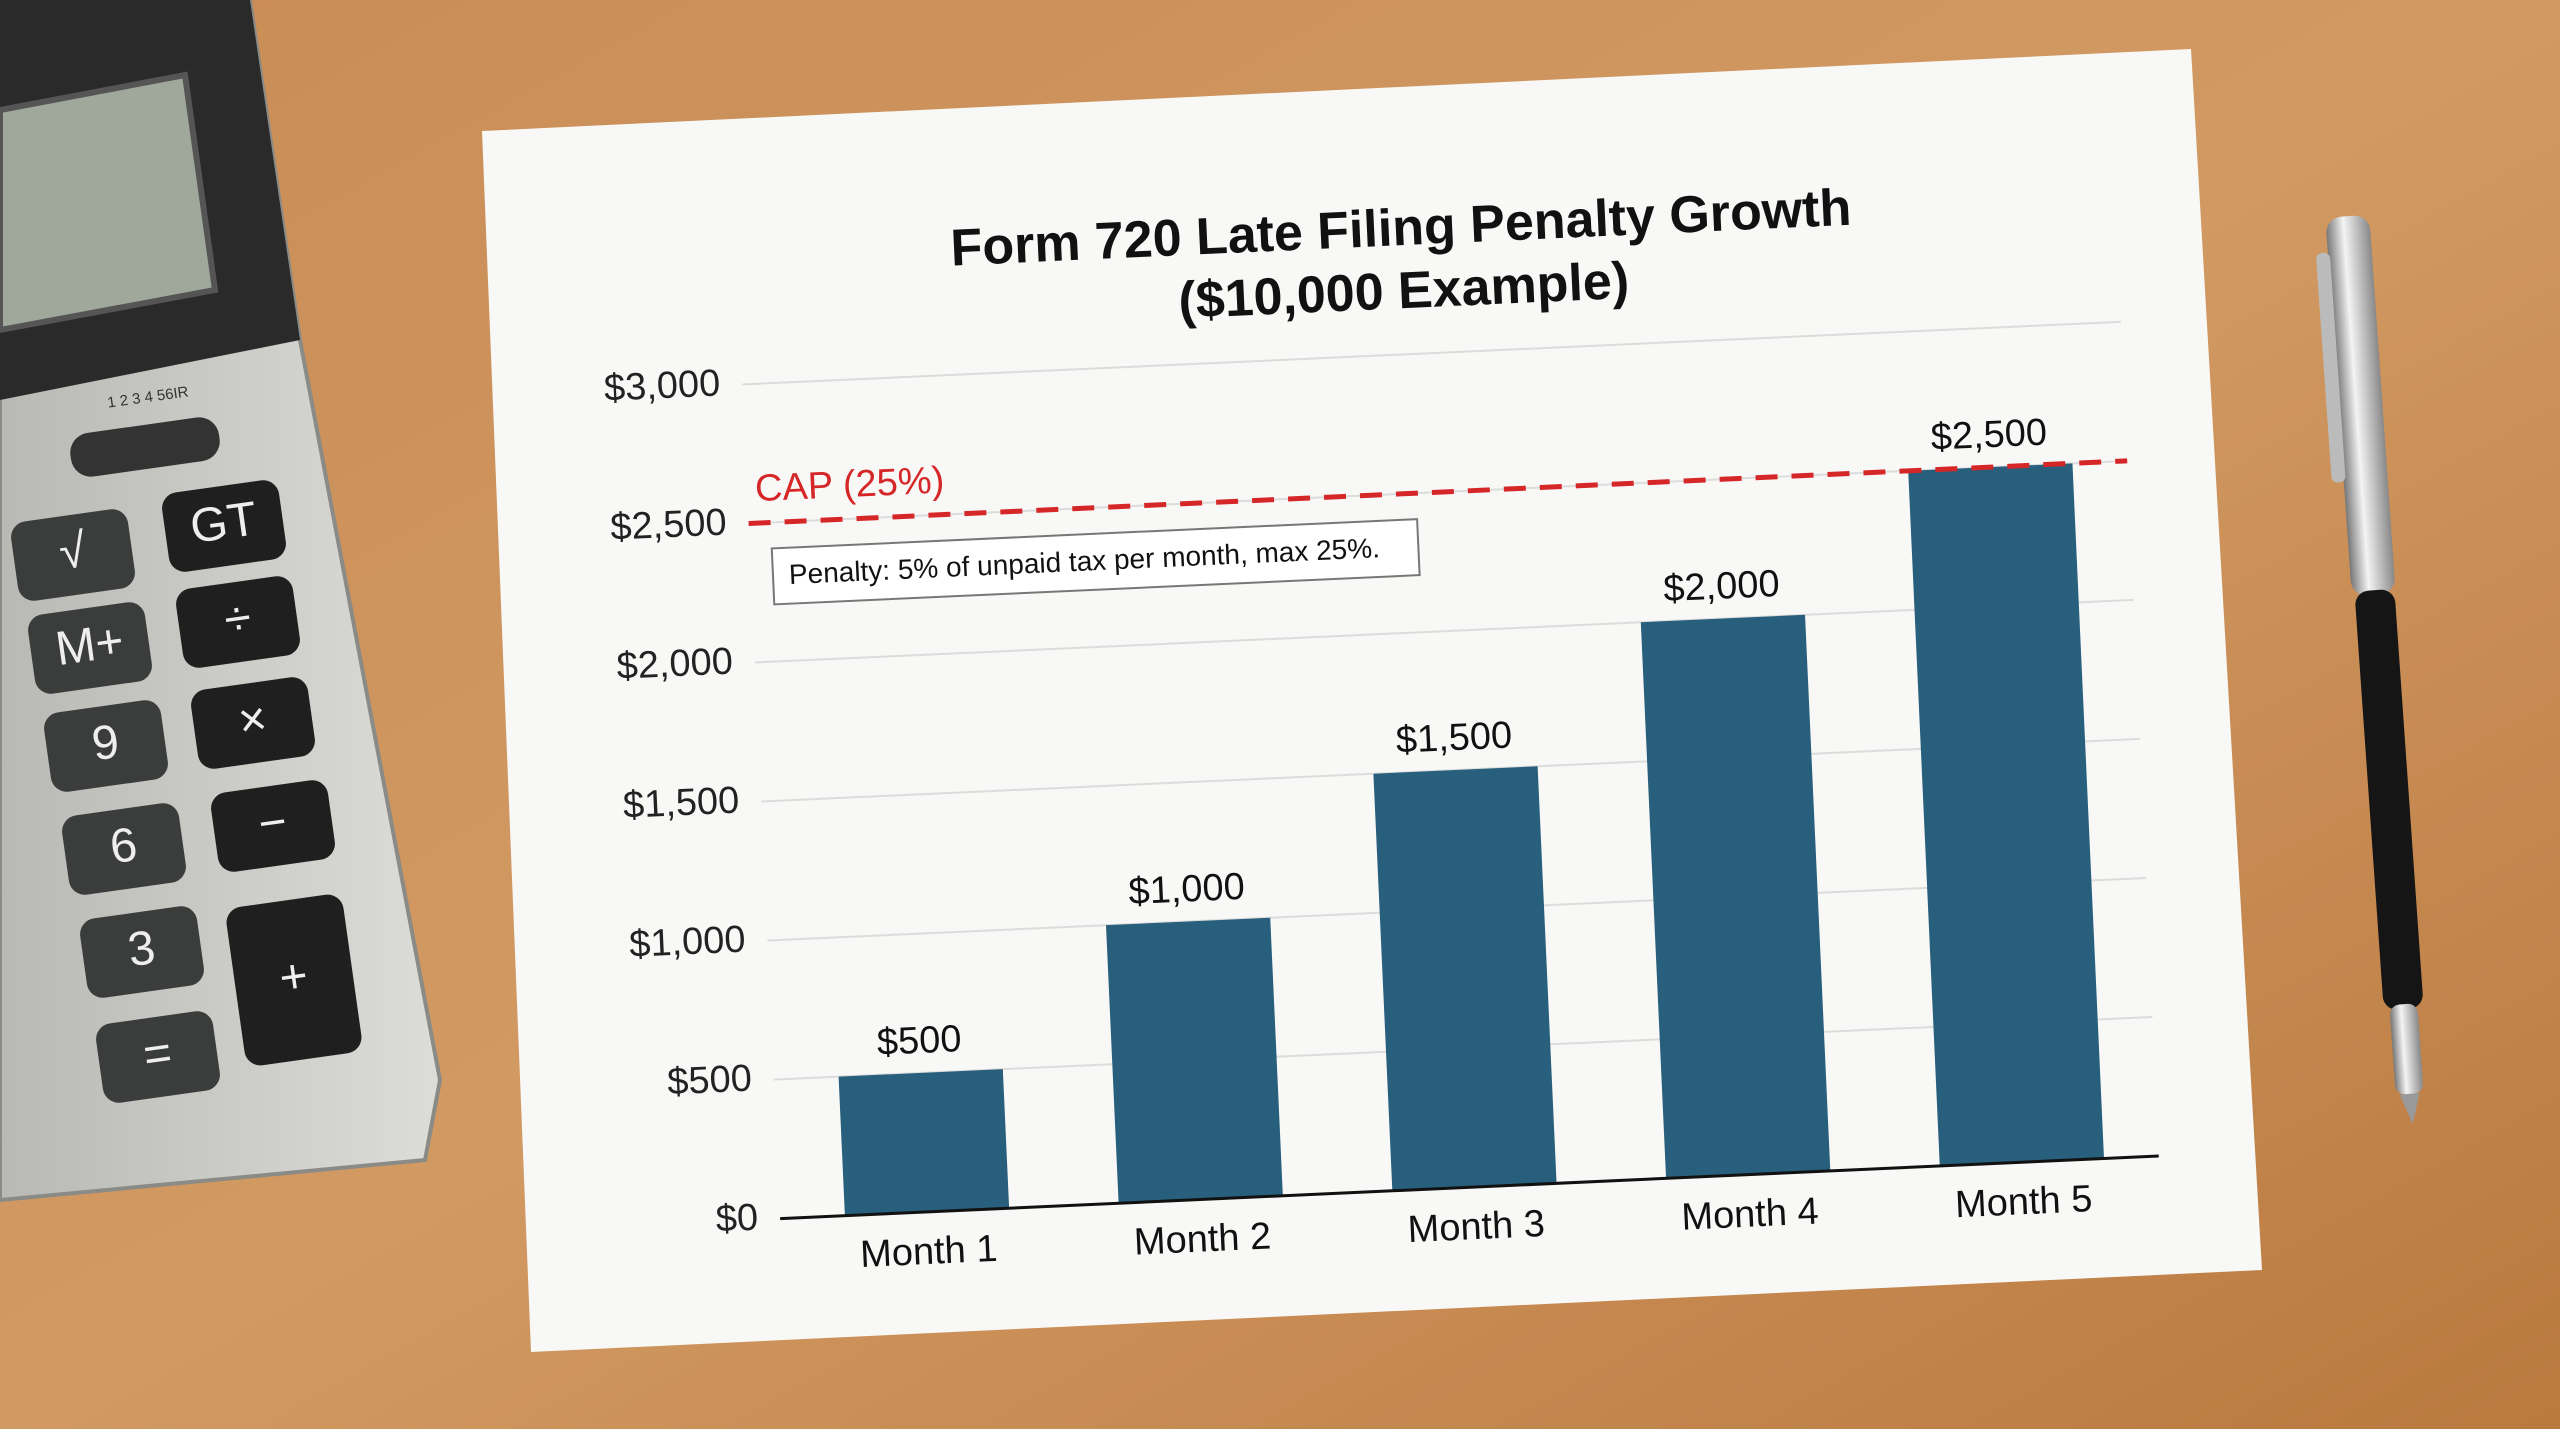  I want to click on value-label: $1,000, so click(1187, 889).